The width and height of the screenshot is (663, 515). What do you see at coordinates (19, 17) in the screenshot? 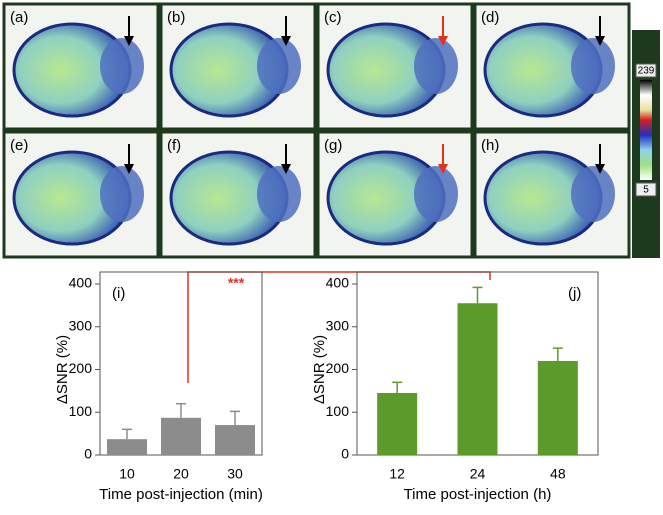
I see `panel-label: (a)` at bounding box center [19, 17].